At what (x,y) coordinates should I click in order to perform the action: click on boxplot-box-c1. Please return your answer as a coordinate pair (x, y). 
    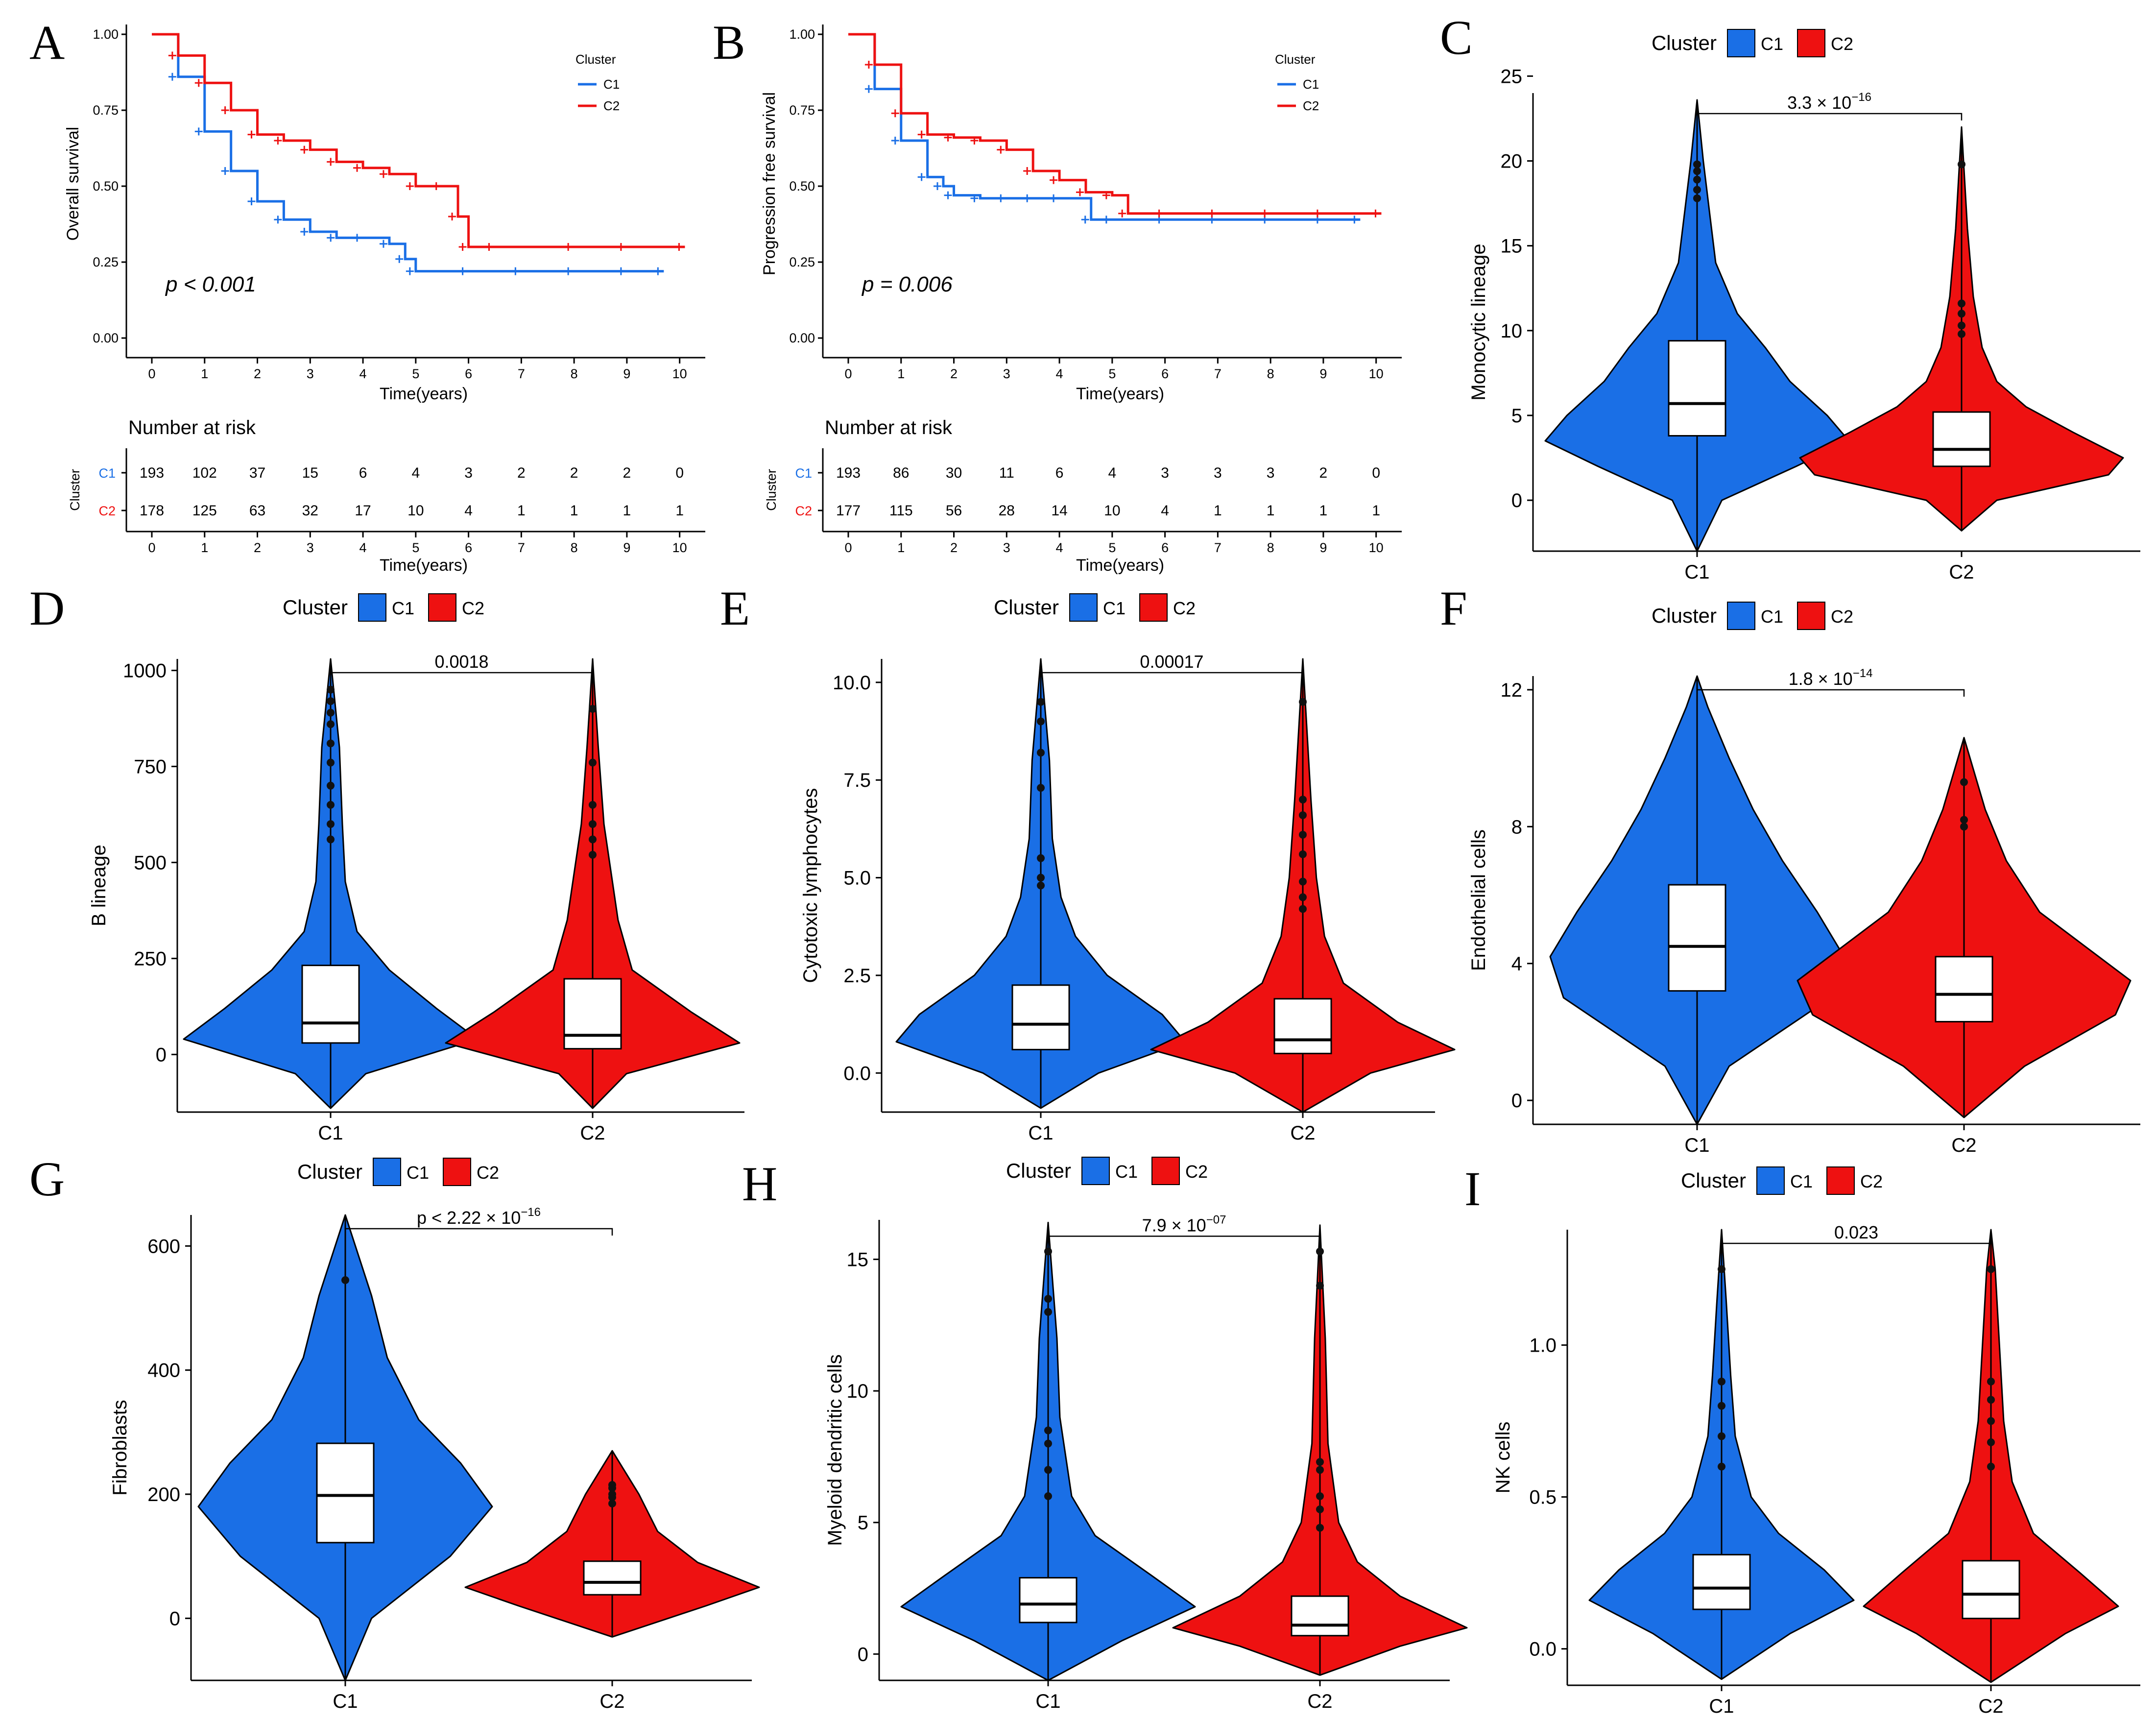
    Looking at the image, I should click on (1040, 1017).